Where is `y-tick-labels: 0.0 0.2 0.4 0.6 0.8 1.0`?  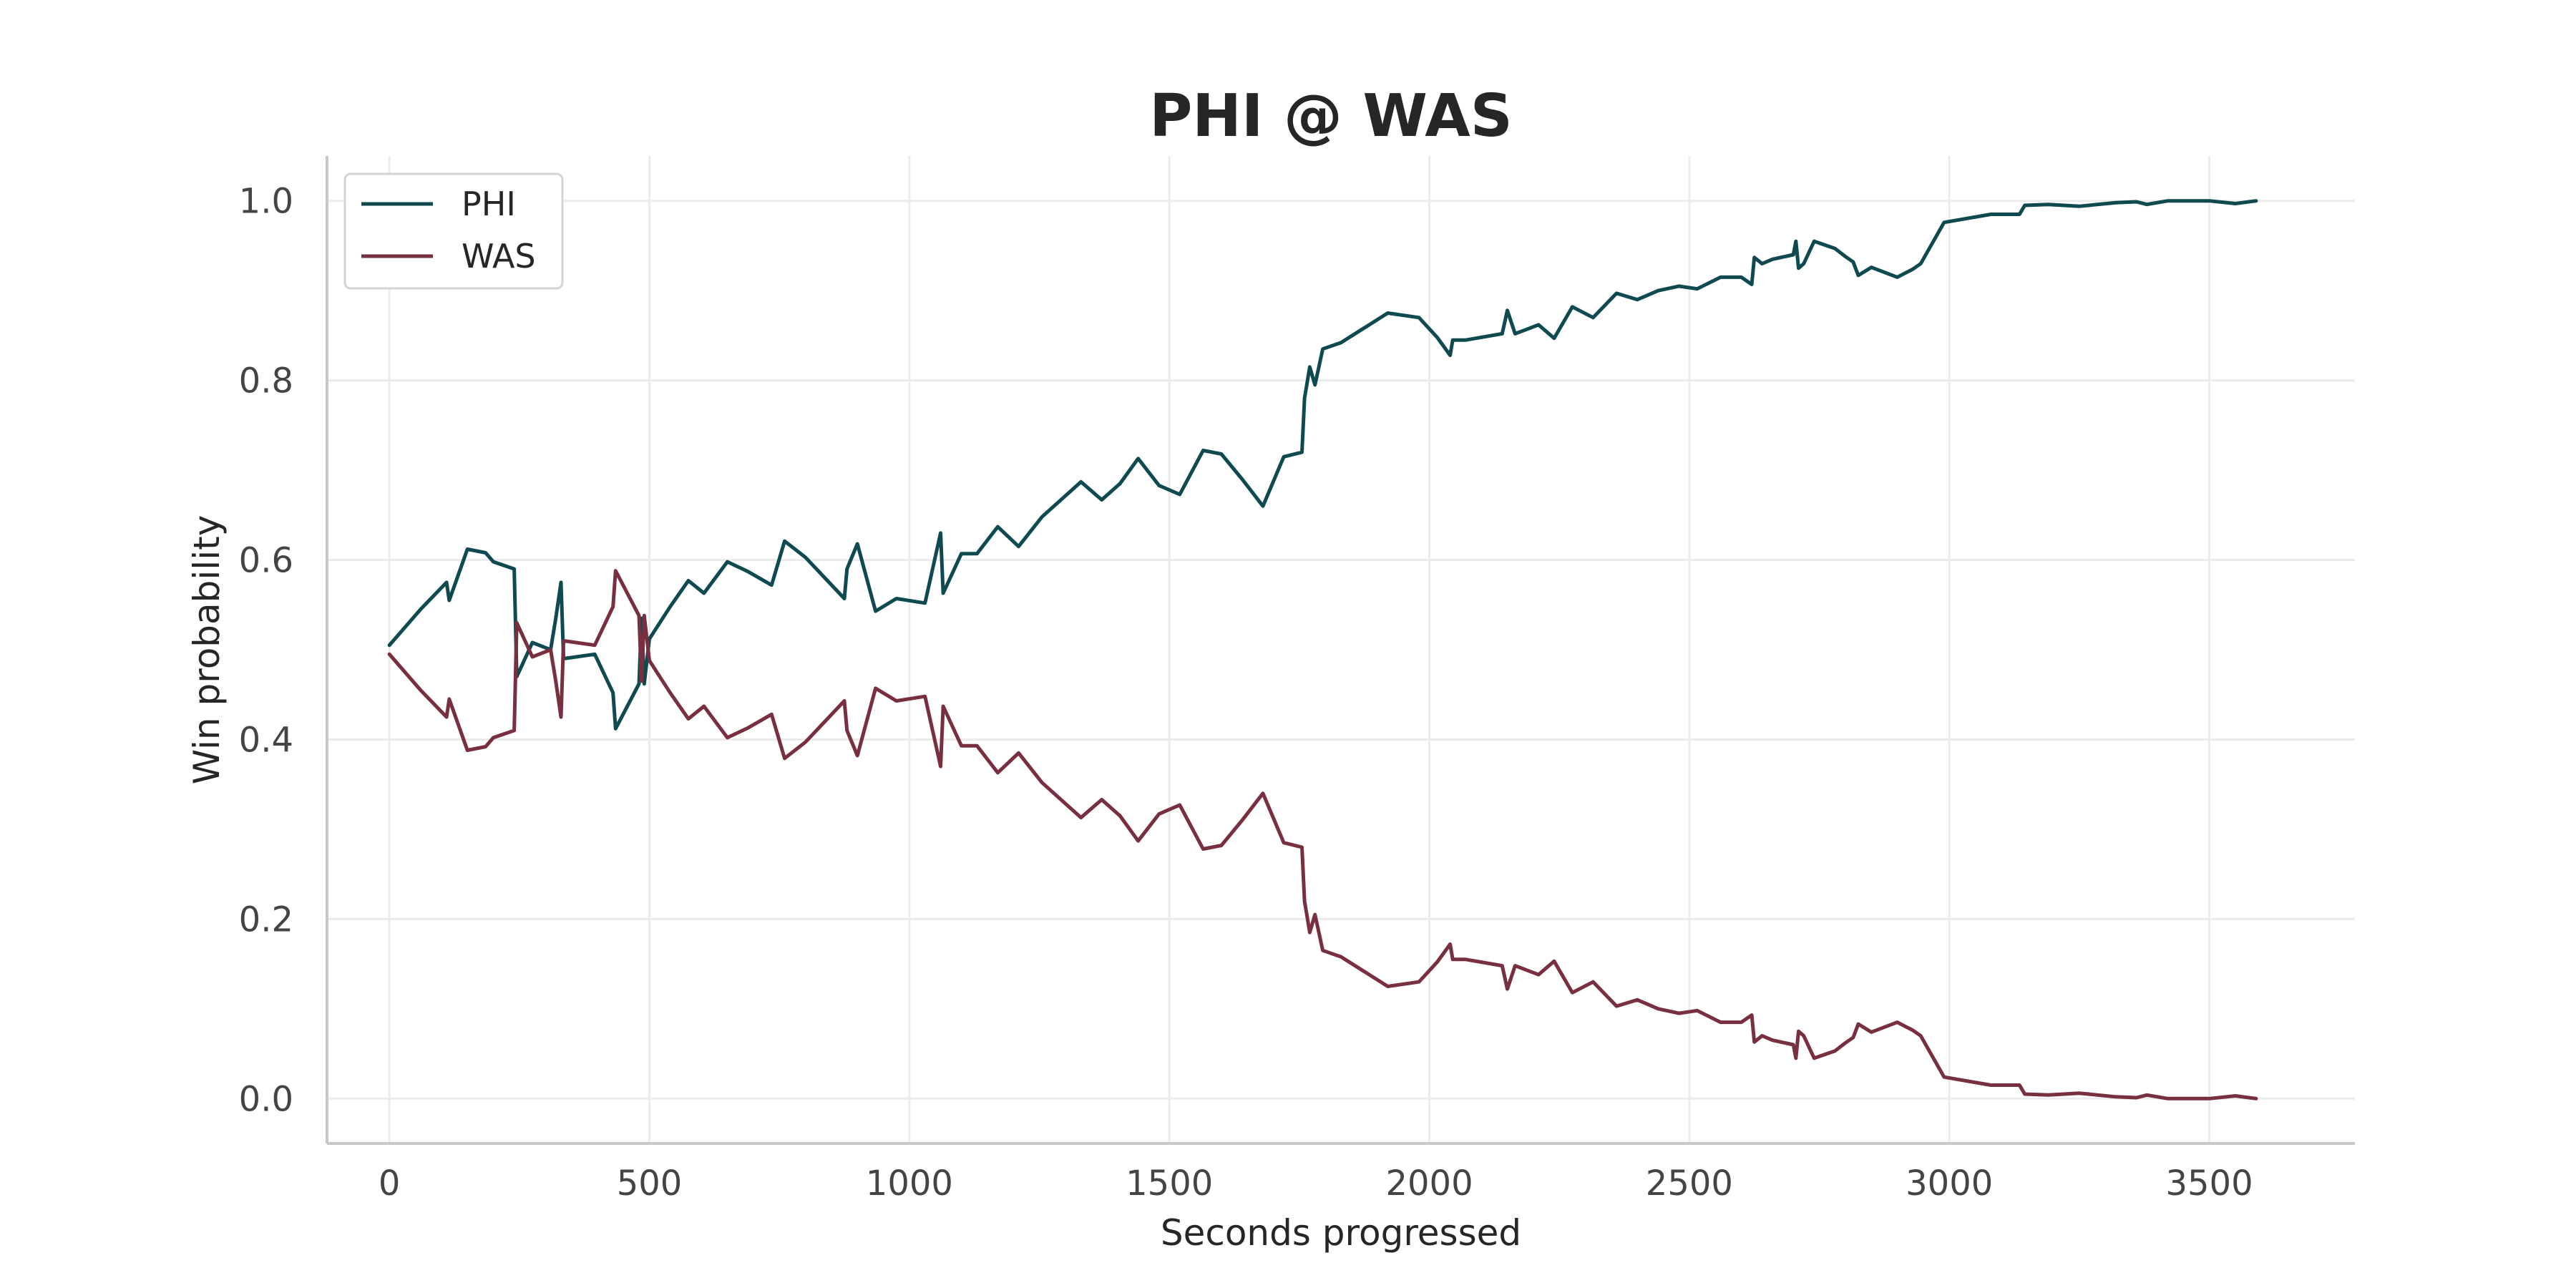 y-tick-labels: 0.0 0.2 0.4 0.6 0.8 1.0 is located at coordinates (266, 651).